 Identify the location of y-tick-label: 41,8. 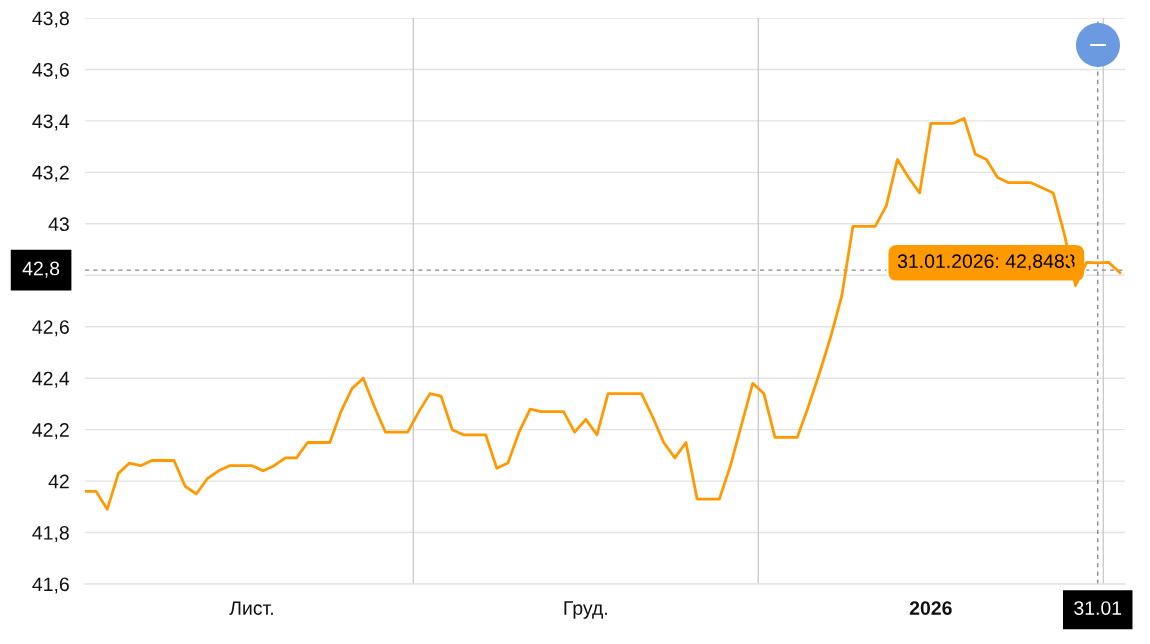
(50, 534).